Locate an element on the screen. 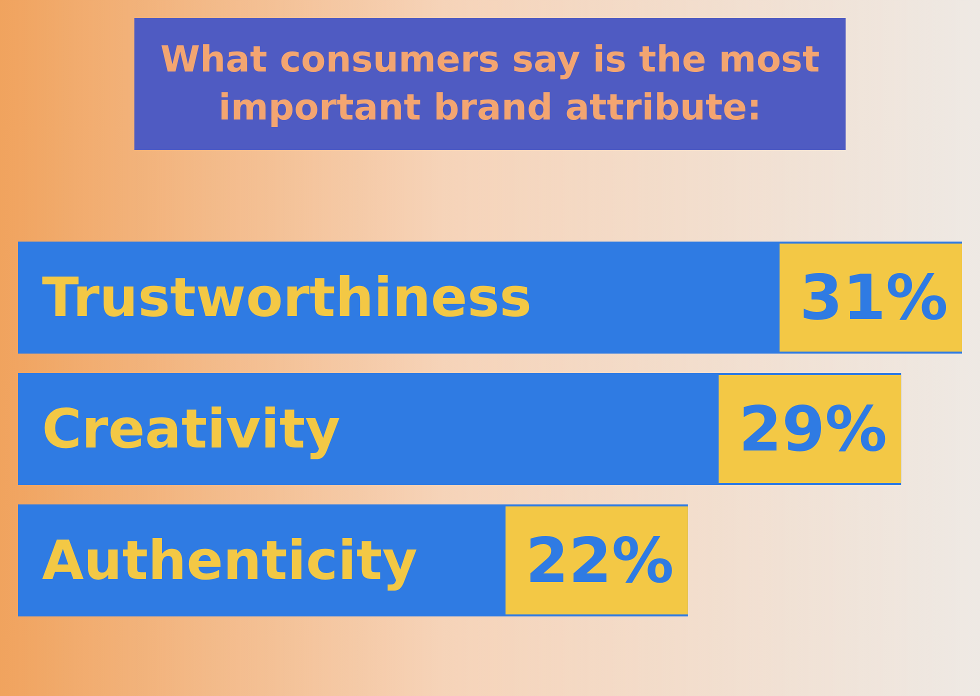 This screenshot has height=696, width=980. y-tick-label: Authenticity is located at coordinates (230, 560).